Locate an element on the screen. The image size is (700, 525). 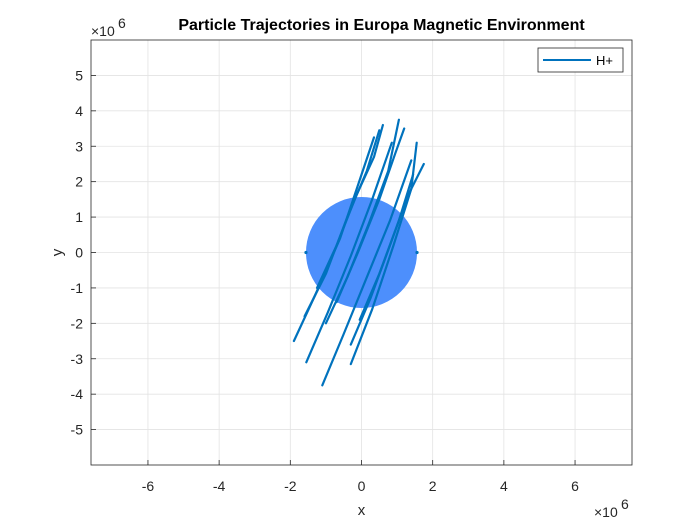
trajectory-series is located at coordinates (358, 252).